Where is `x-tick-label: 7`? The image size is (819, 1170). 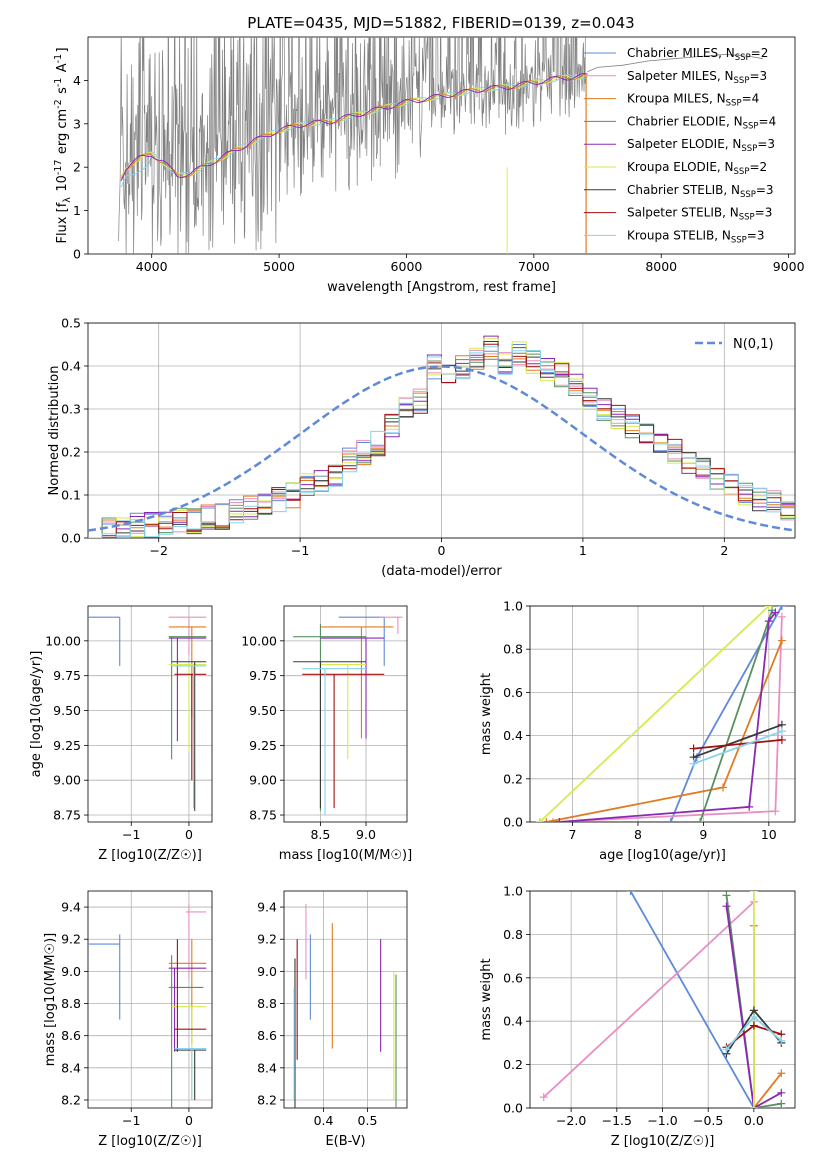
x-tick-label: 7 is located at coordinates (573, 834).